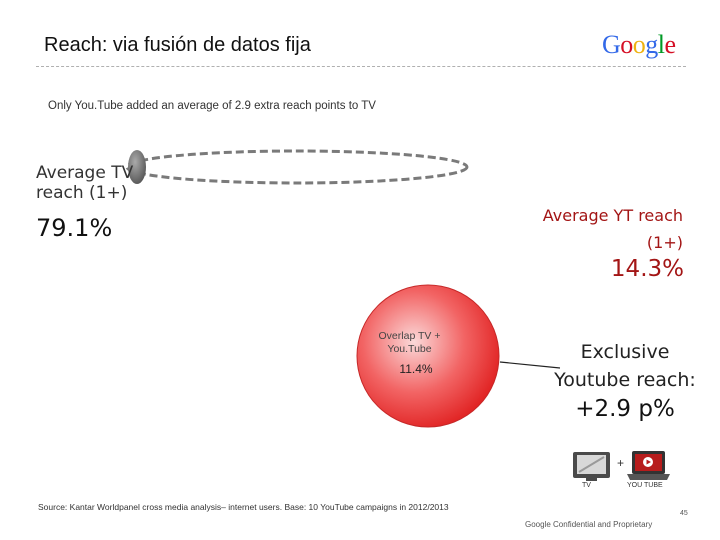  Describe the element at coordinates (361, 66) in the screenshot. I see `title-divider` at that location.